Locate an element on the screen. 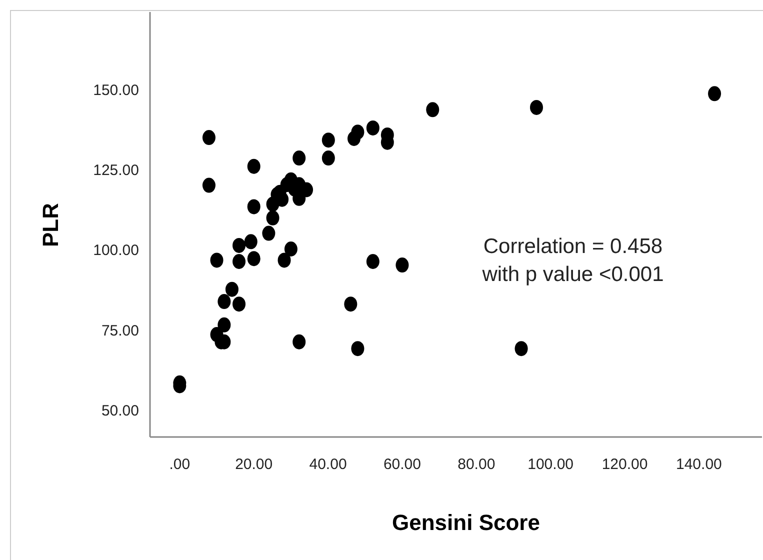 This screenshot has height=560, width=763. x-tick-label: .00 is located at coordinates (179, 464).